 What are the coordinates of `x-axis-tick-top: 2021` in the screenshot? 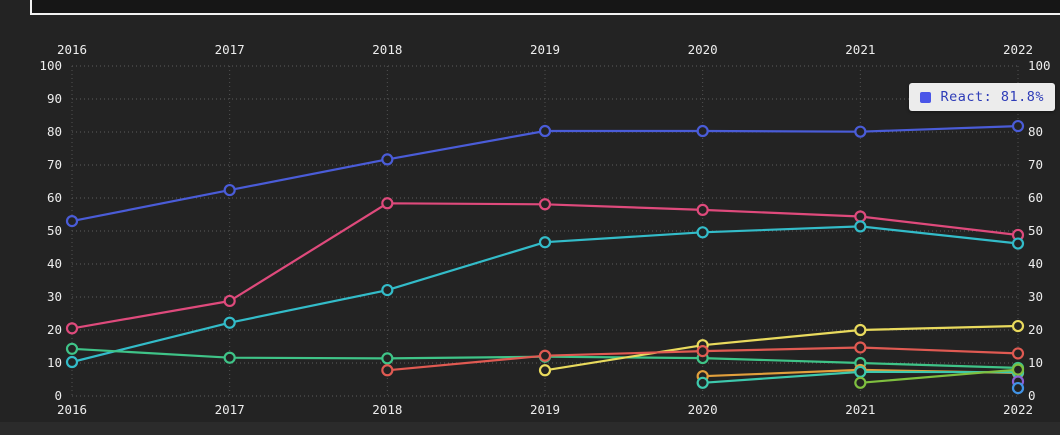 It's located at (860, 49).